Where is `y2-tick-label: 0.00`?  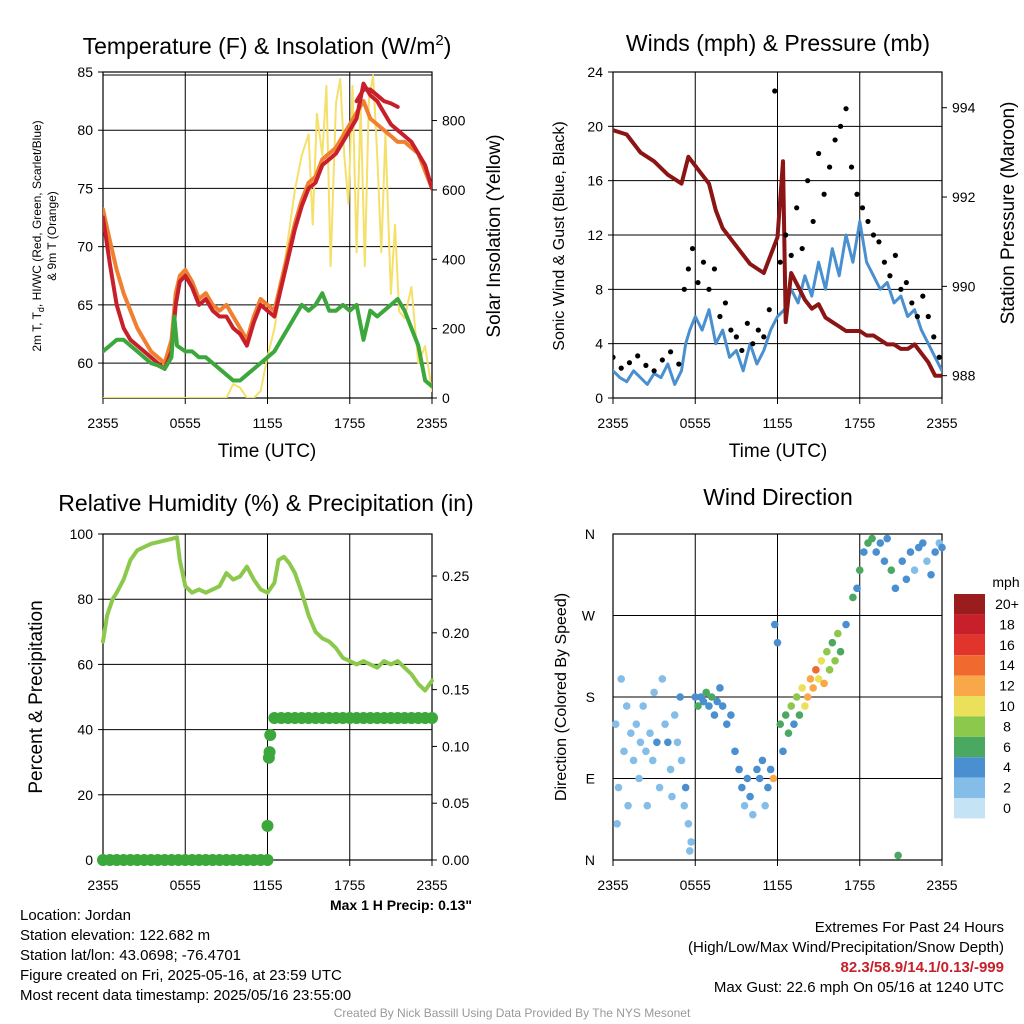 y2-tick-label: 0.00 is located at coordinates (455, 860).